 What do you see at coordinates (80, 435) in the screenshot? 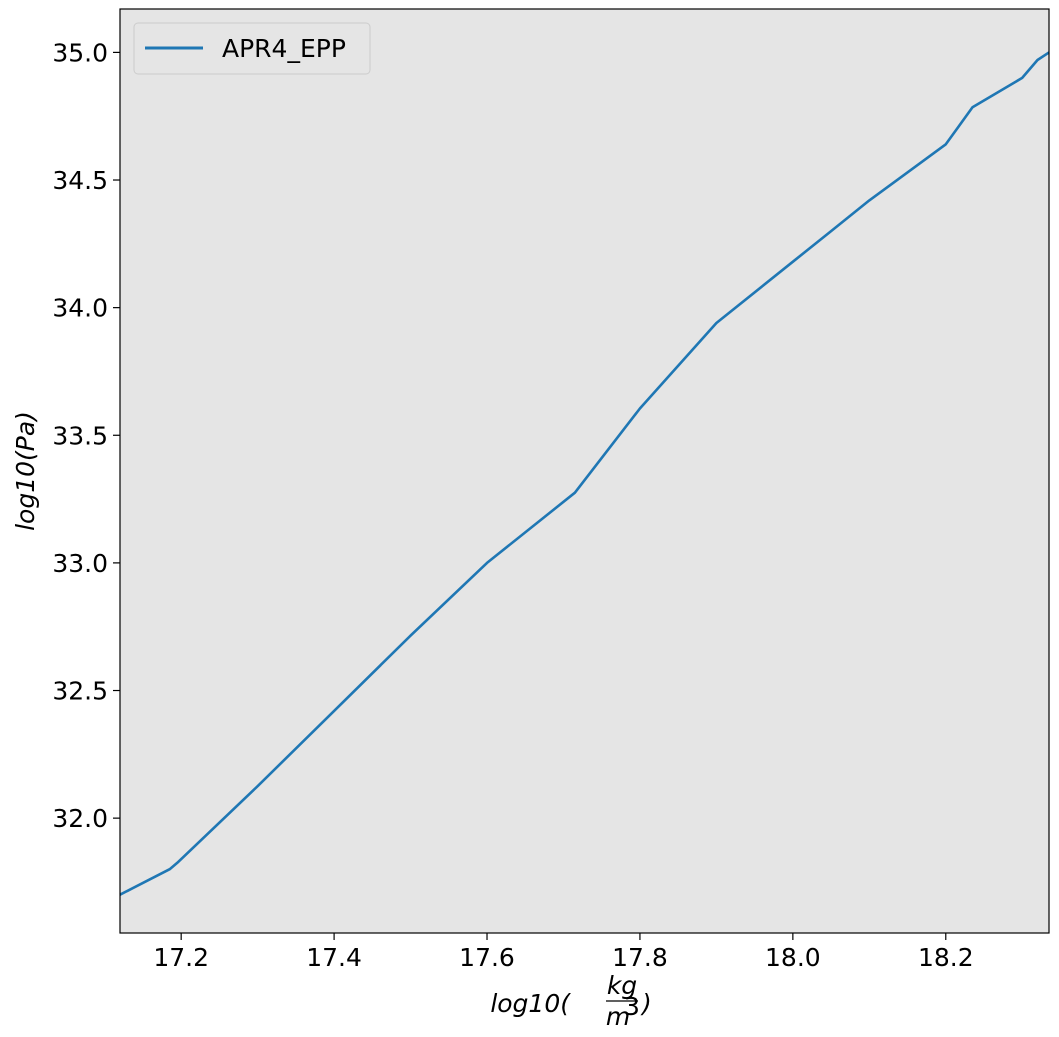
I see `y-tick-label: 33.5` at bounding box center [80, 435].